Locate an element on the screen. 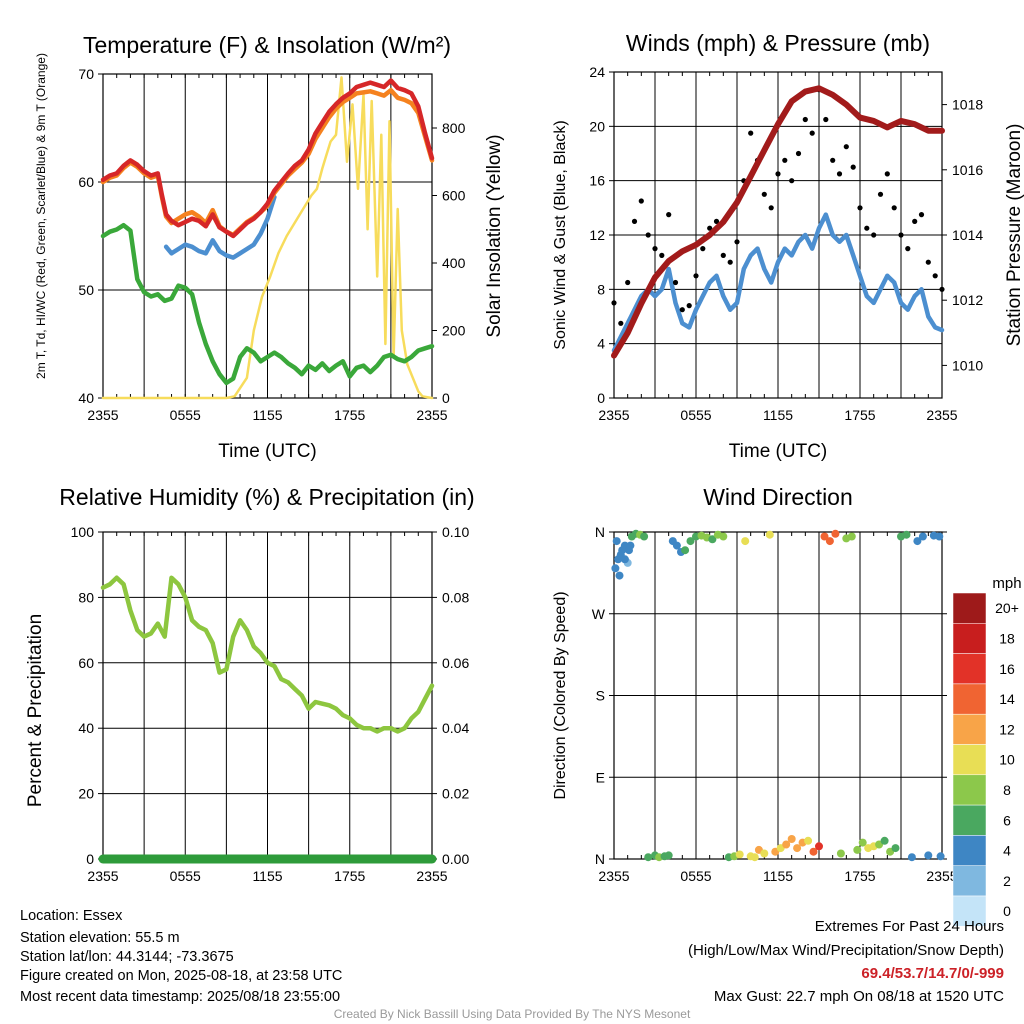 The width and height of the screenshot is (1024, 1024). rh-y2-tick-label: 0.02 is located at coordinates (455, 794).